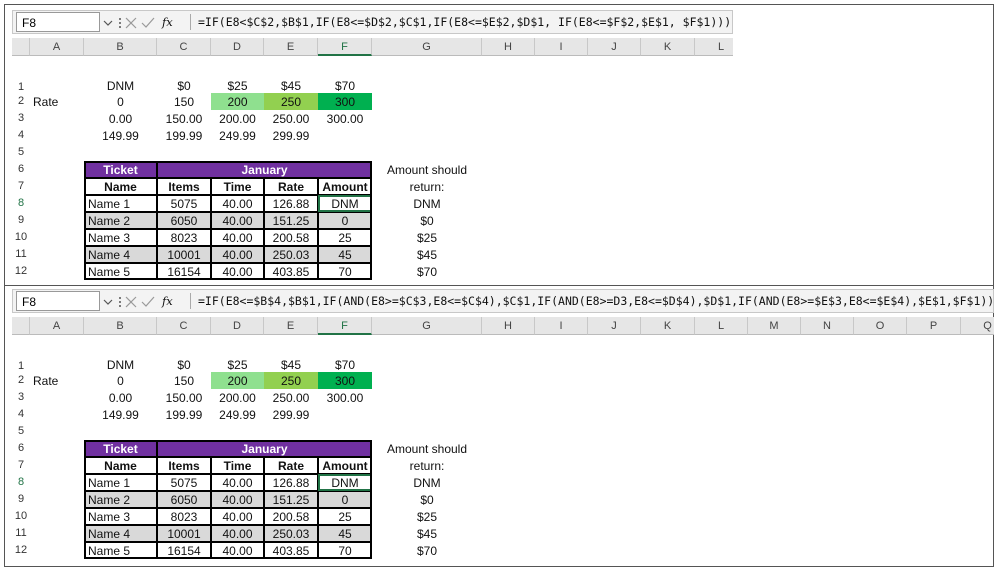 The height and width of the screenshot is (571, 998). I want to click on table-cell: 25, so click(345, 237).